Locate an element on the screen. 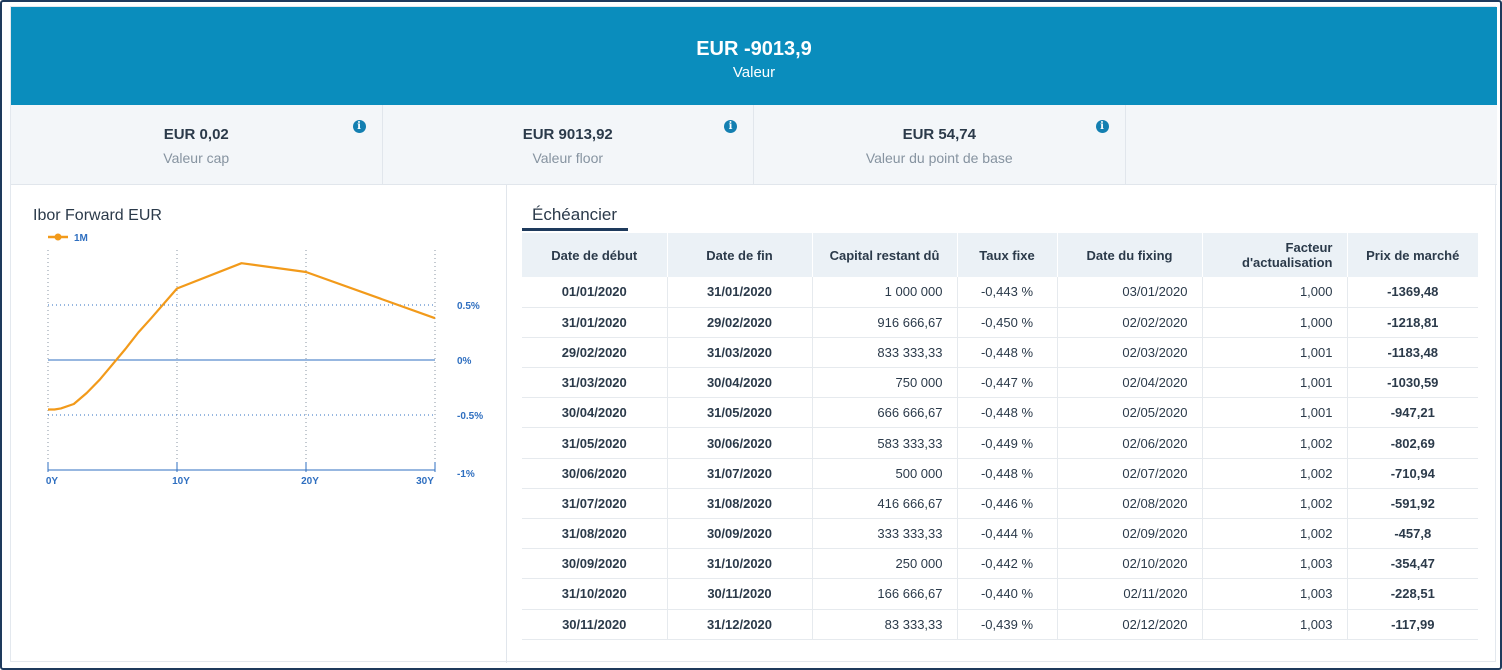 The height and width of the screenshot is (670, 1502). kpi-cap: EUR 0,02 Valeur cap i is located at coordinates (197, 145).